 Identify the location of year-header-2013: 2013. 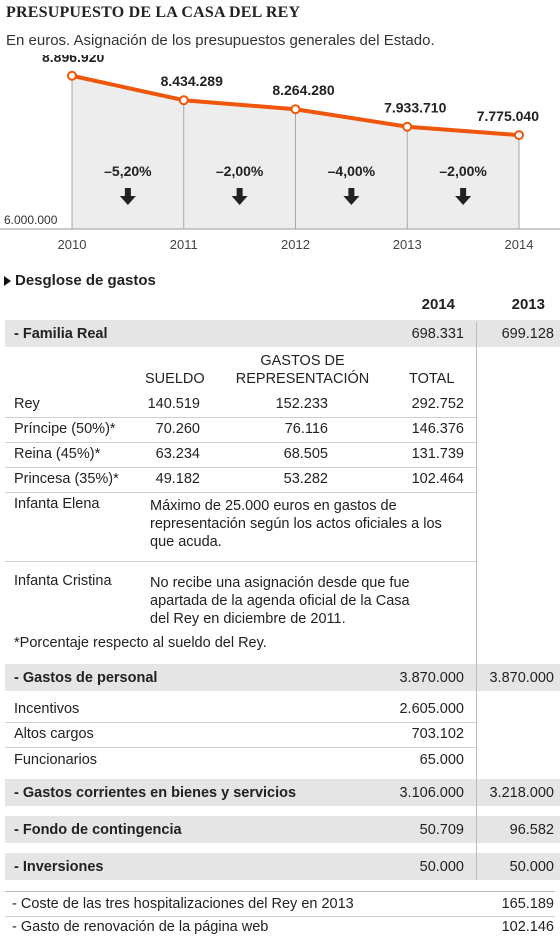
(528, 304).